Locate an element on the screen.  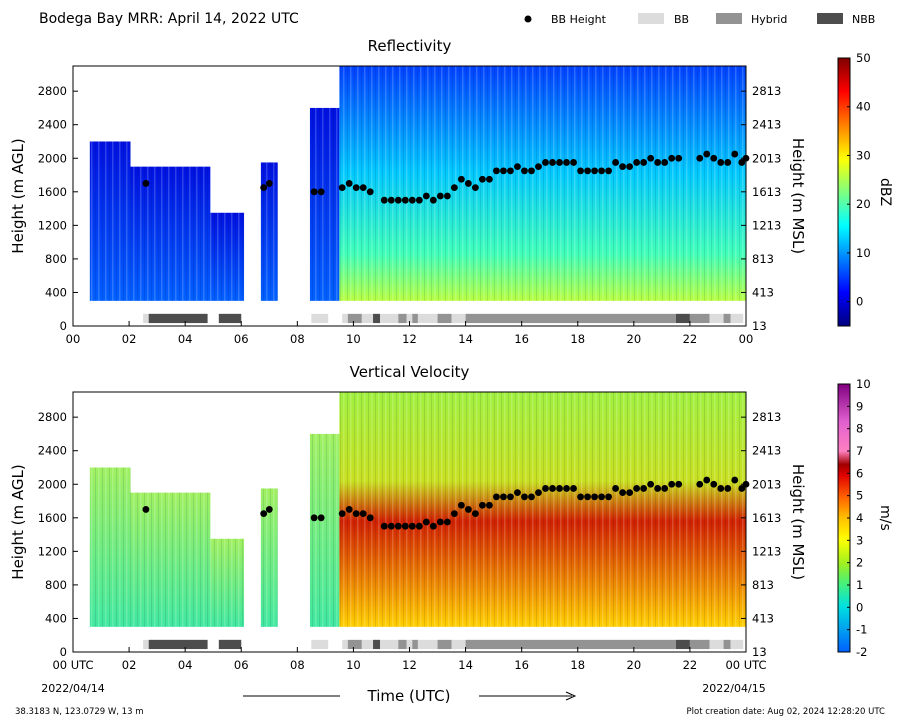
colorbar-tick-label: 6 is located at coordinates (859, 473).